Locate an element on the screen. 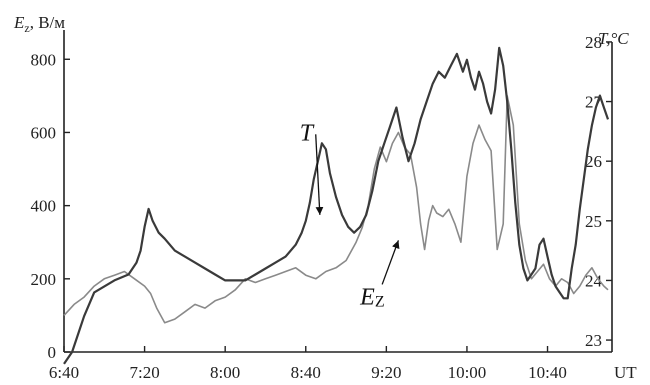 Image resolution: width=650 pixels, height=385 pixels. x-axis-ticks: 6:40 7:20 8:00 8:40 9:20 10:00 10:40 is located at coordinates (308, 364).